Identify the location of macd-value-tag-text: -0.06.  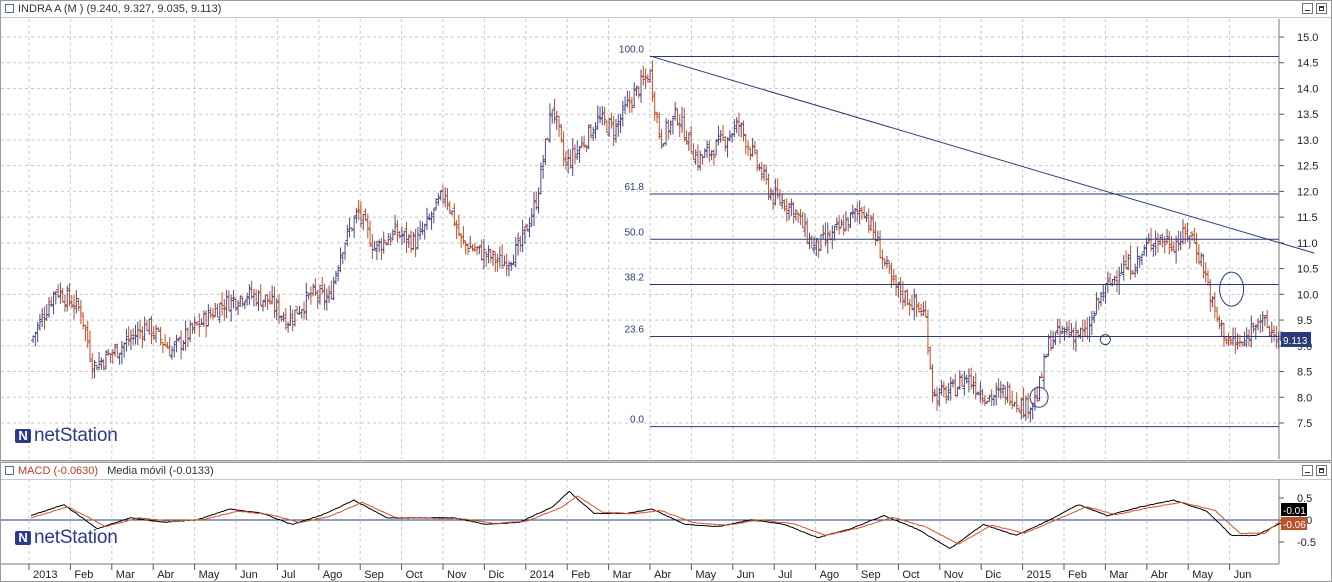
(1294, 525).